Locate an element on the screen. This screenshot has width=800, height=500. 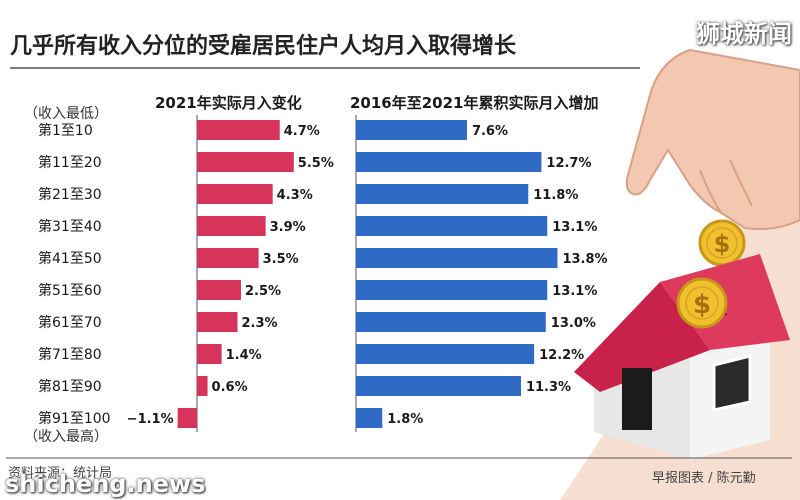
house-icon is located at coordinates (682, 357).